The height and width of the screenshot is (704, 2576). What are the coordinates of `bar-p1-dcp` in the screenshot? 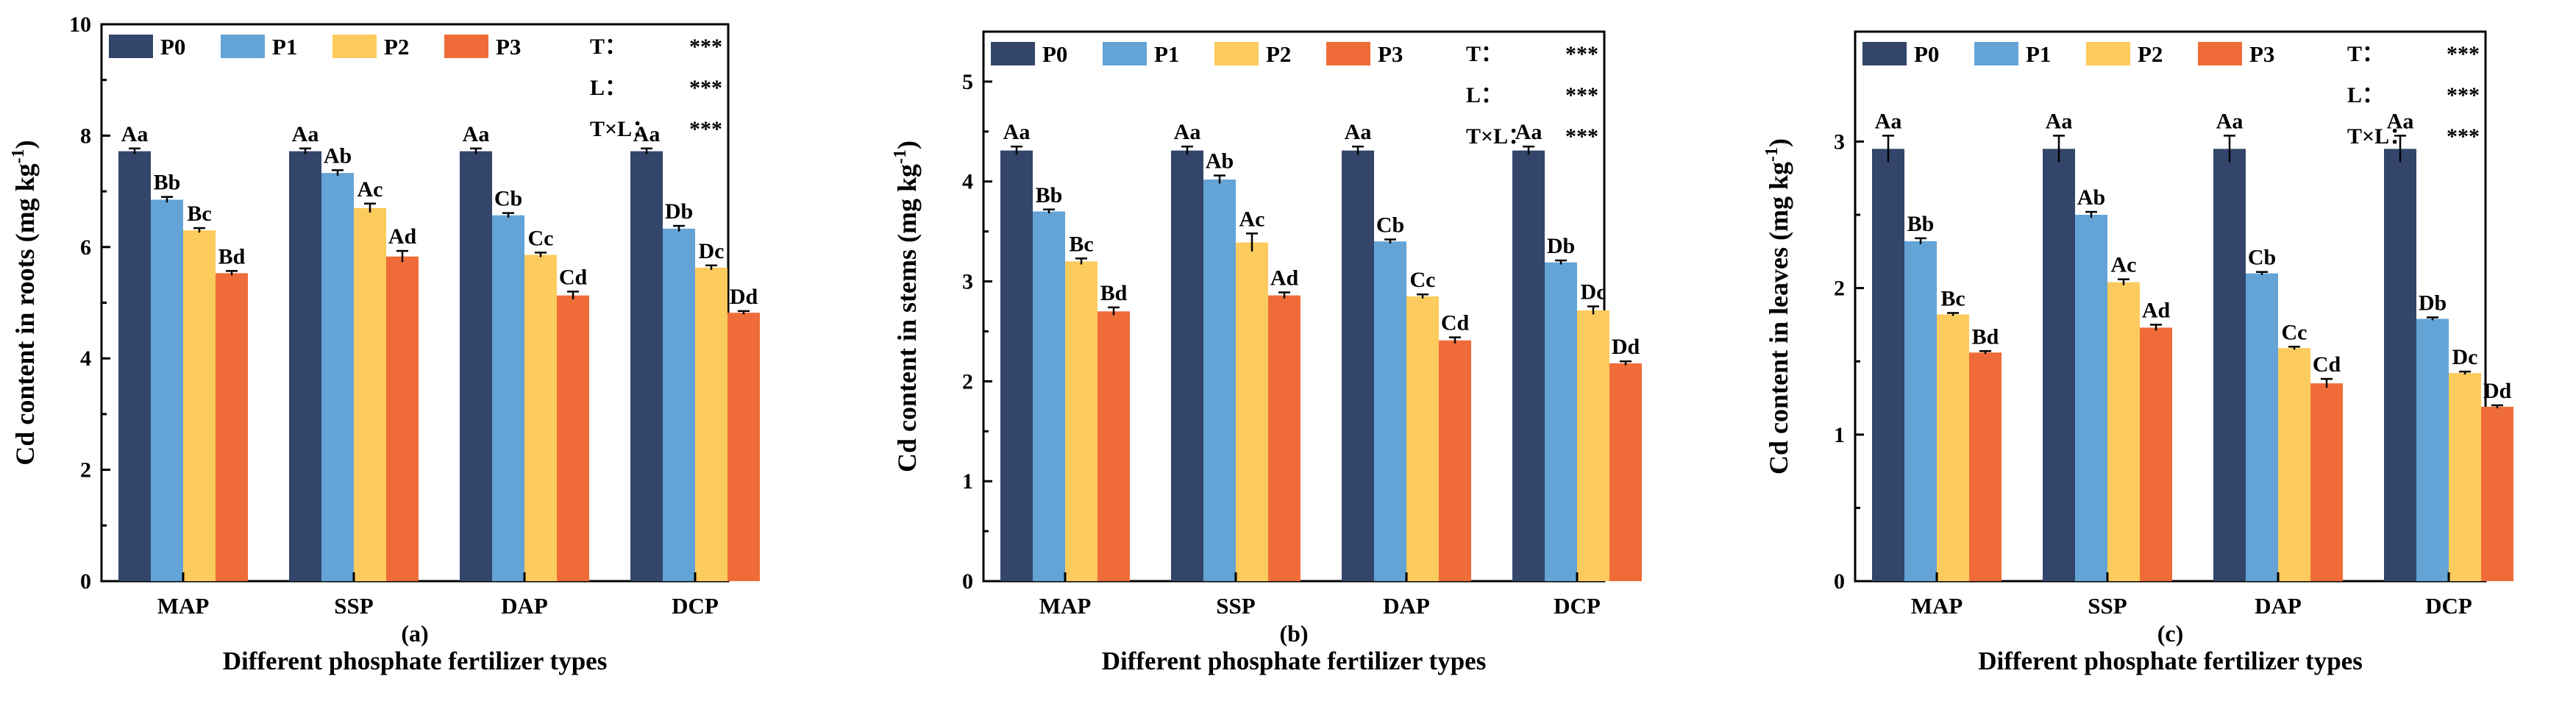 It's located at (1561, 421).